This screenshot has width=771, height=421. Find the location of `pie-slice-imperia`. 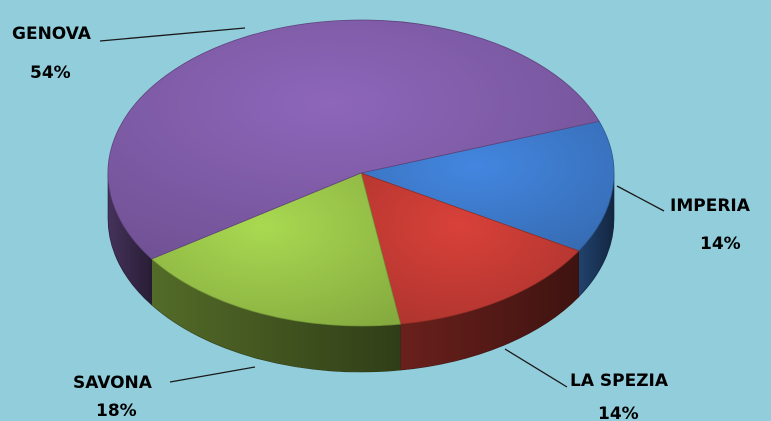

pie-slice-imperia is located at coordinates (487, 186).